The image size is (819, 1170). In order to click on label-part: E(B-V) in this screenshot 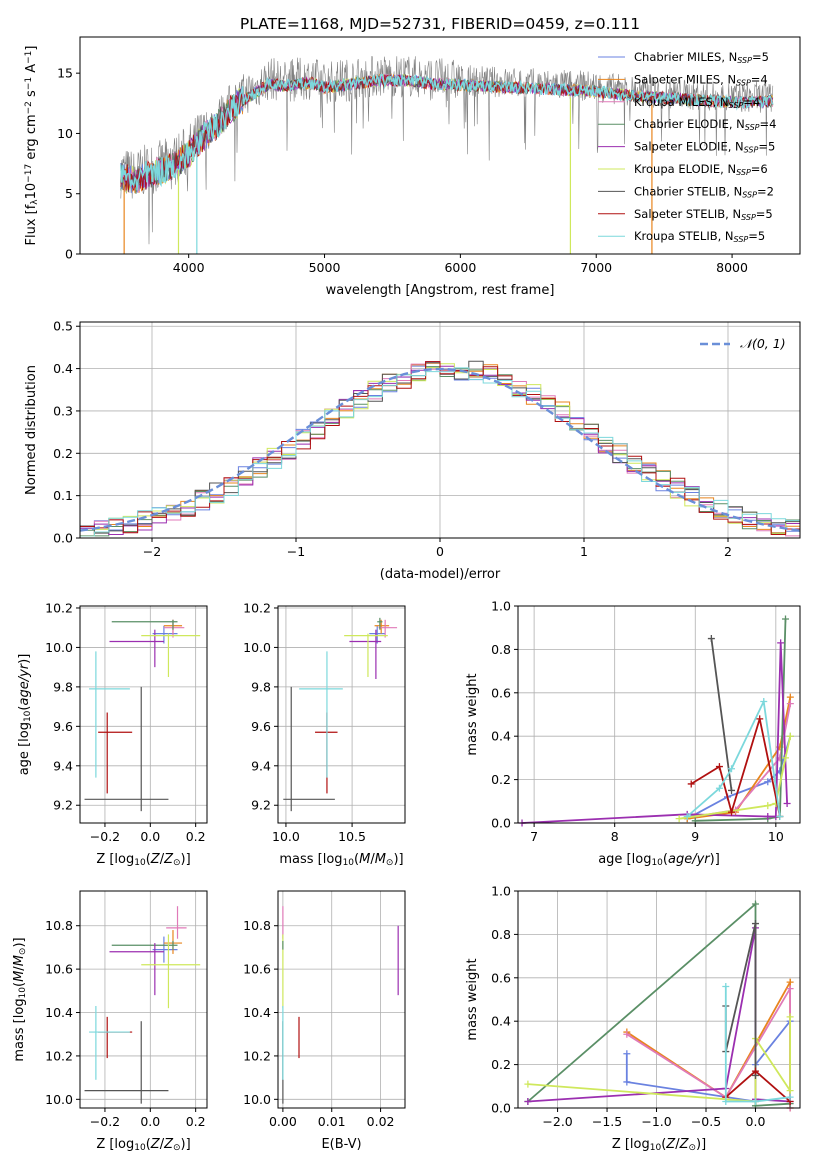, I will do `click(341, 1144)`.